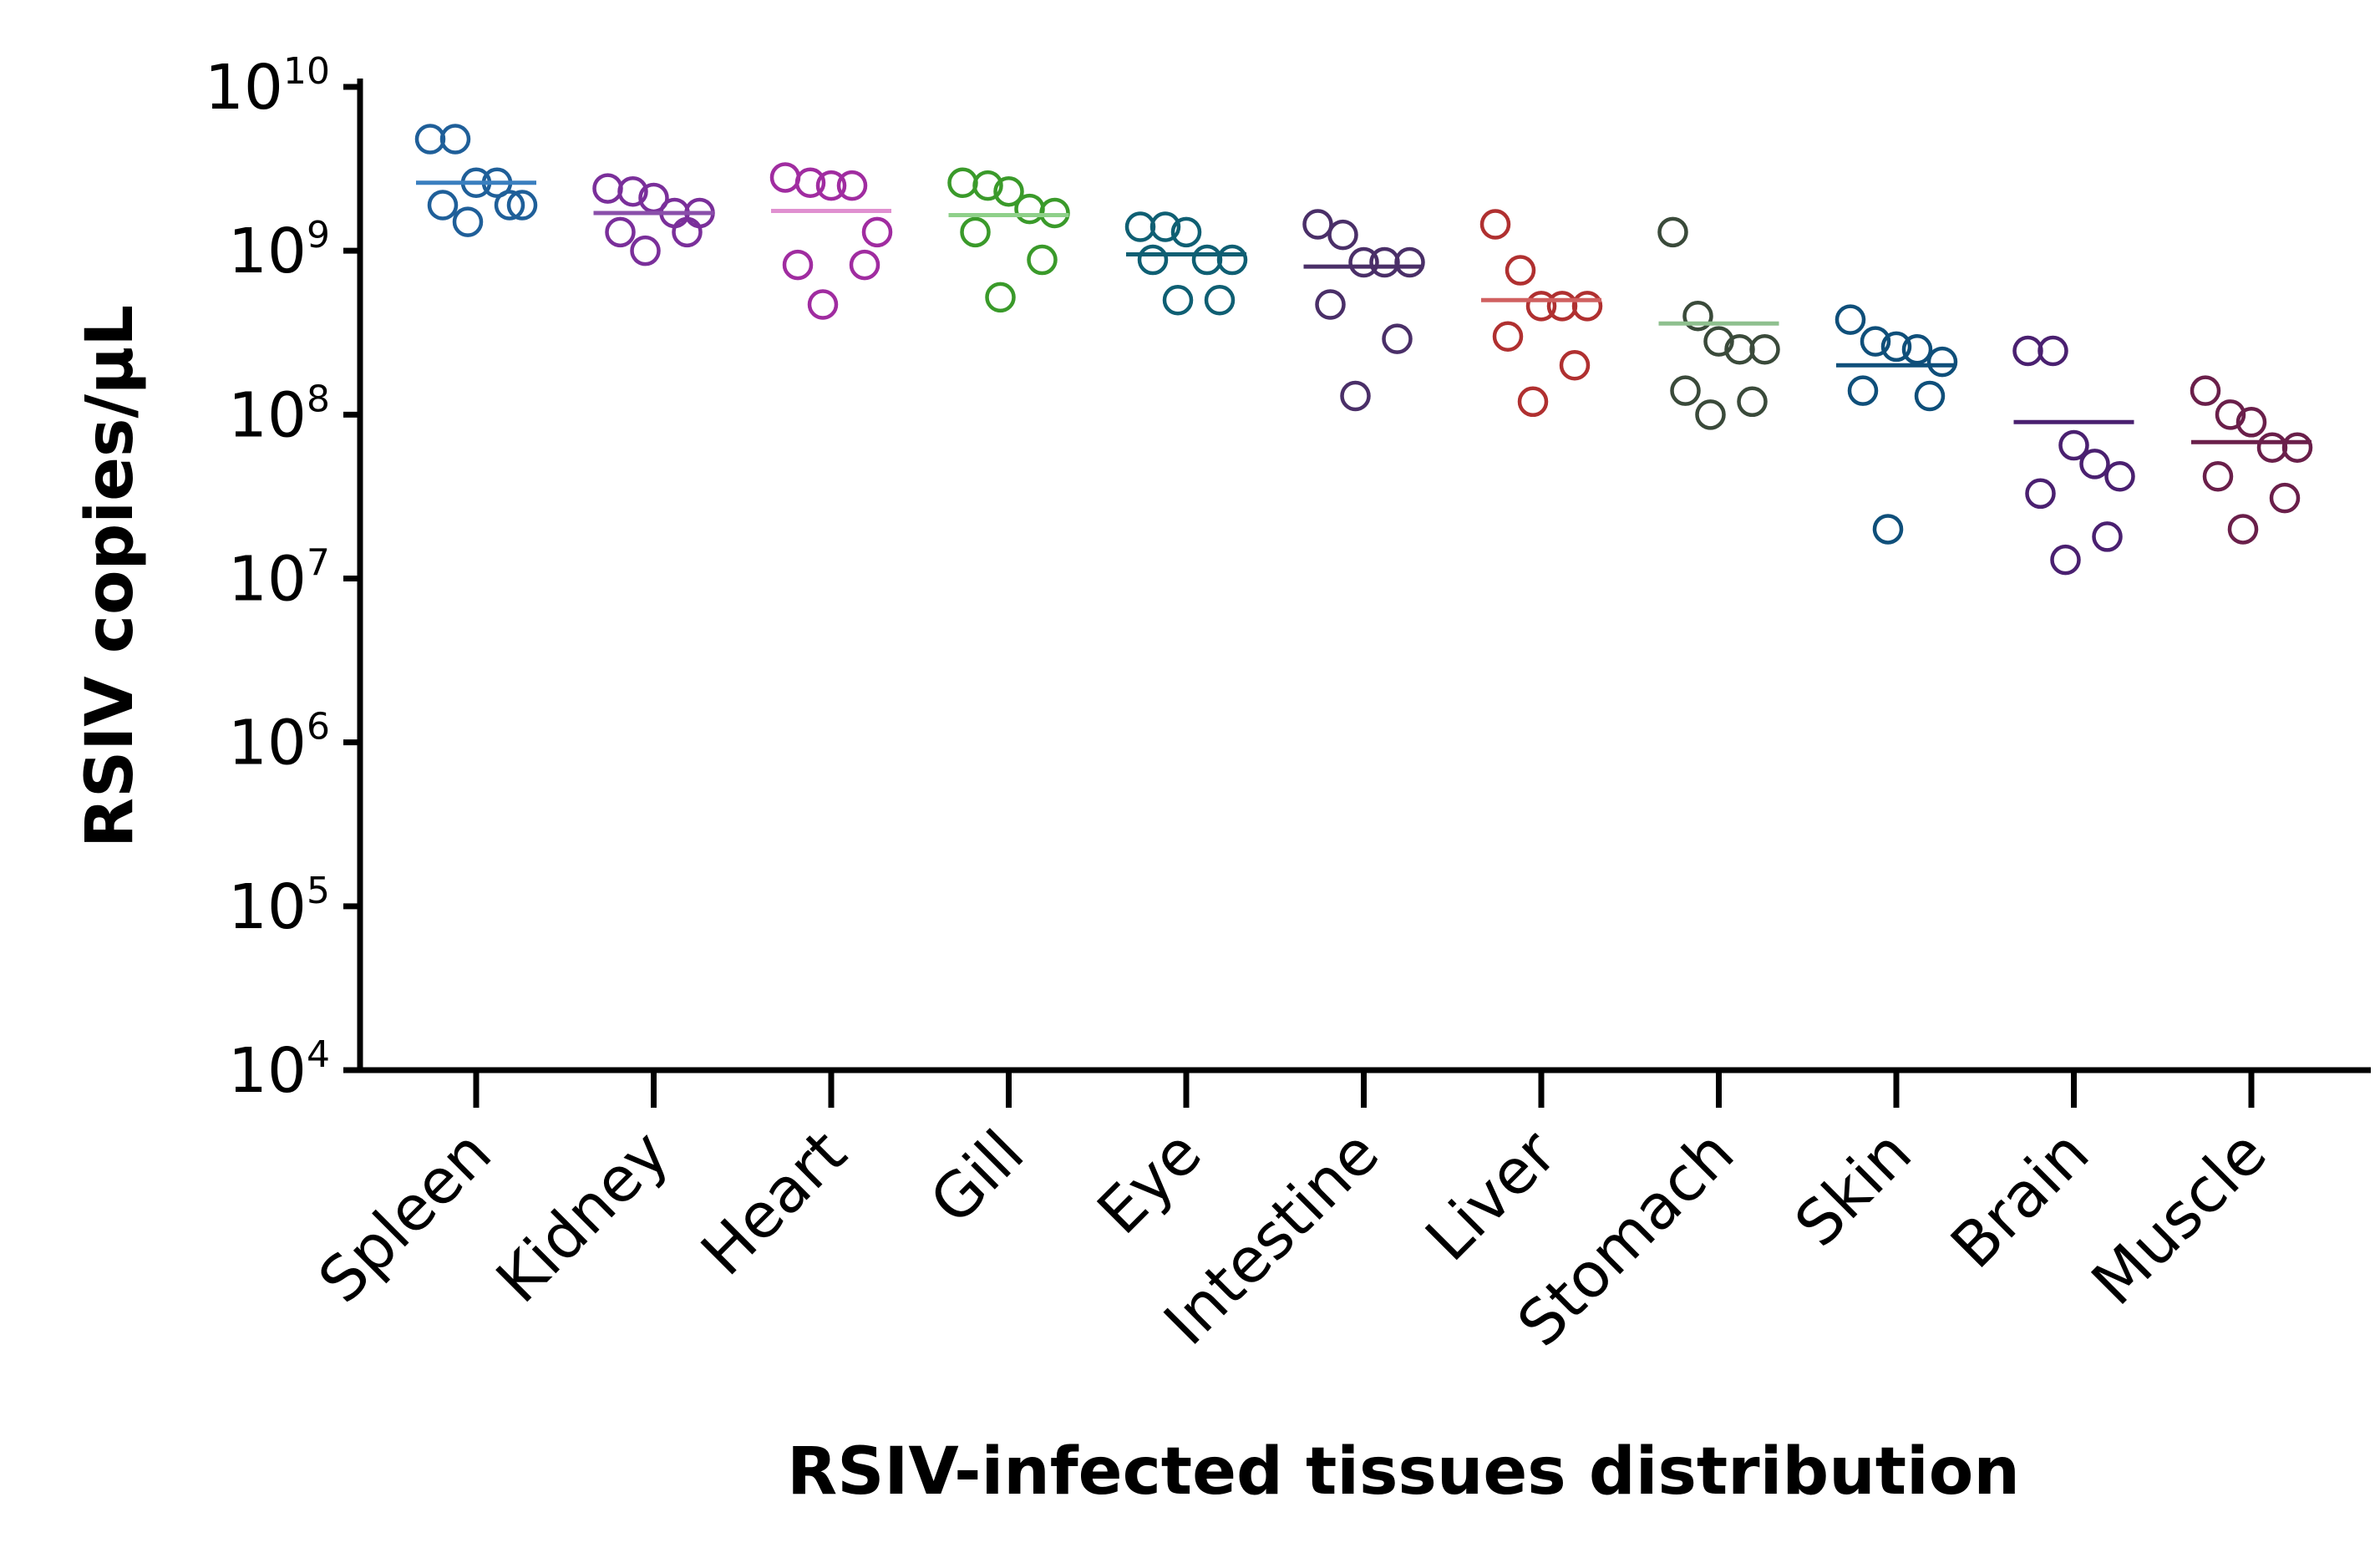  Describe the element at coordinates (318, 563) in the screenshot. I see `y-tick-exponent: 7` at that location.